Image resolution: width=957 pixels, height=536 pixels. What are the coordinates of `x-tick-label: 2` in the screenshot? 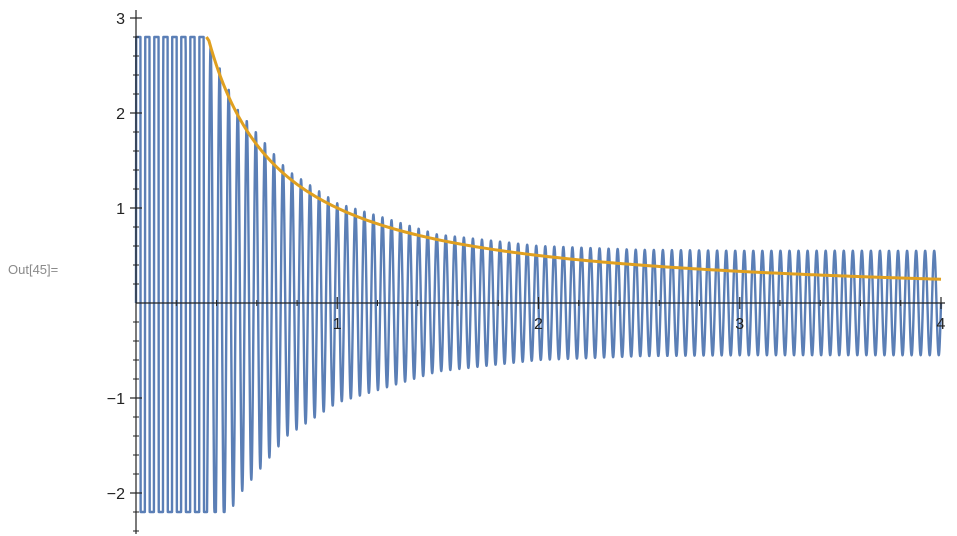 It's located at (538, 324).